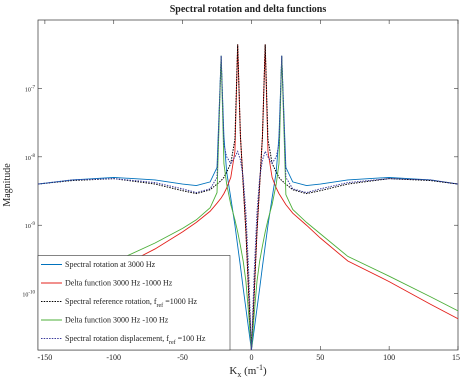  I want to click on x-tick-label: 100, so click(389, 357).